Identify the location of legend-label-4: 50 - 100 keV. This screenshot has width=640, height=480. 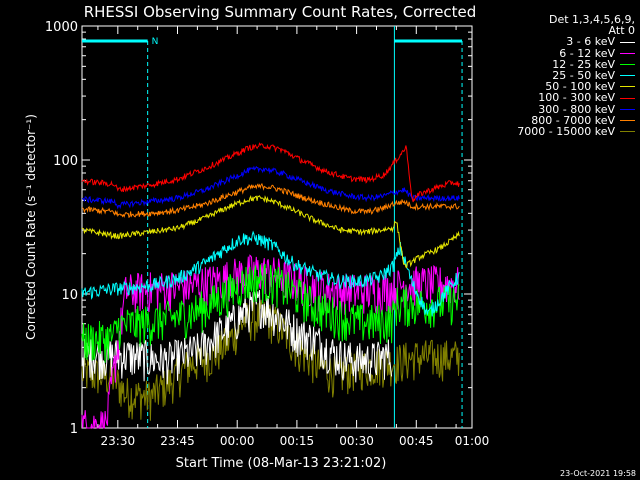
(580, 87).